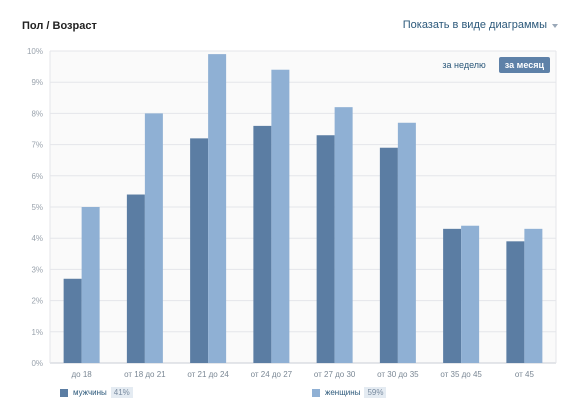  What do you see at coordinates (375, 392) in the screenshot?
I see `legend-value-female: 59%` at bounding box center [375, 392].